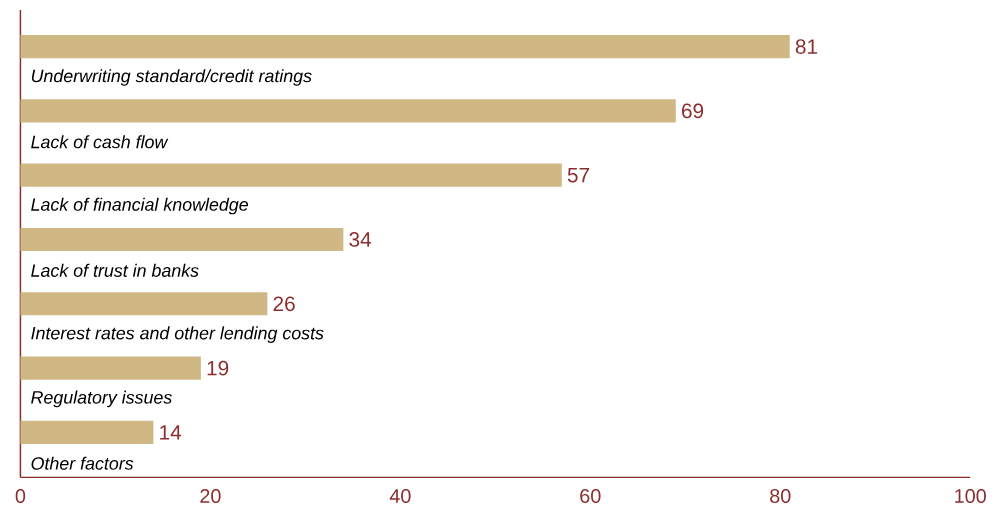 The width and height of the screenshot is (1008, 522). I want to click on x-tick-label: 60, so click(590, 495).